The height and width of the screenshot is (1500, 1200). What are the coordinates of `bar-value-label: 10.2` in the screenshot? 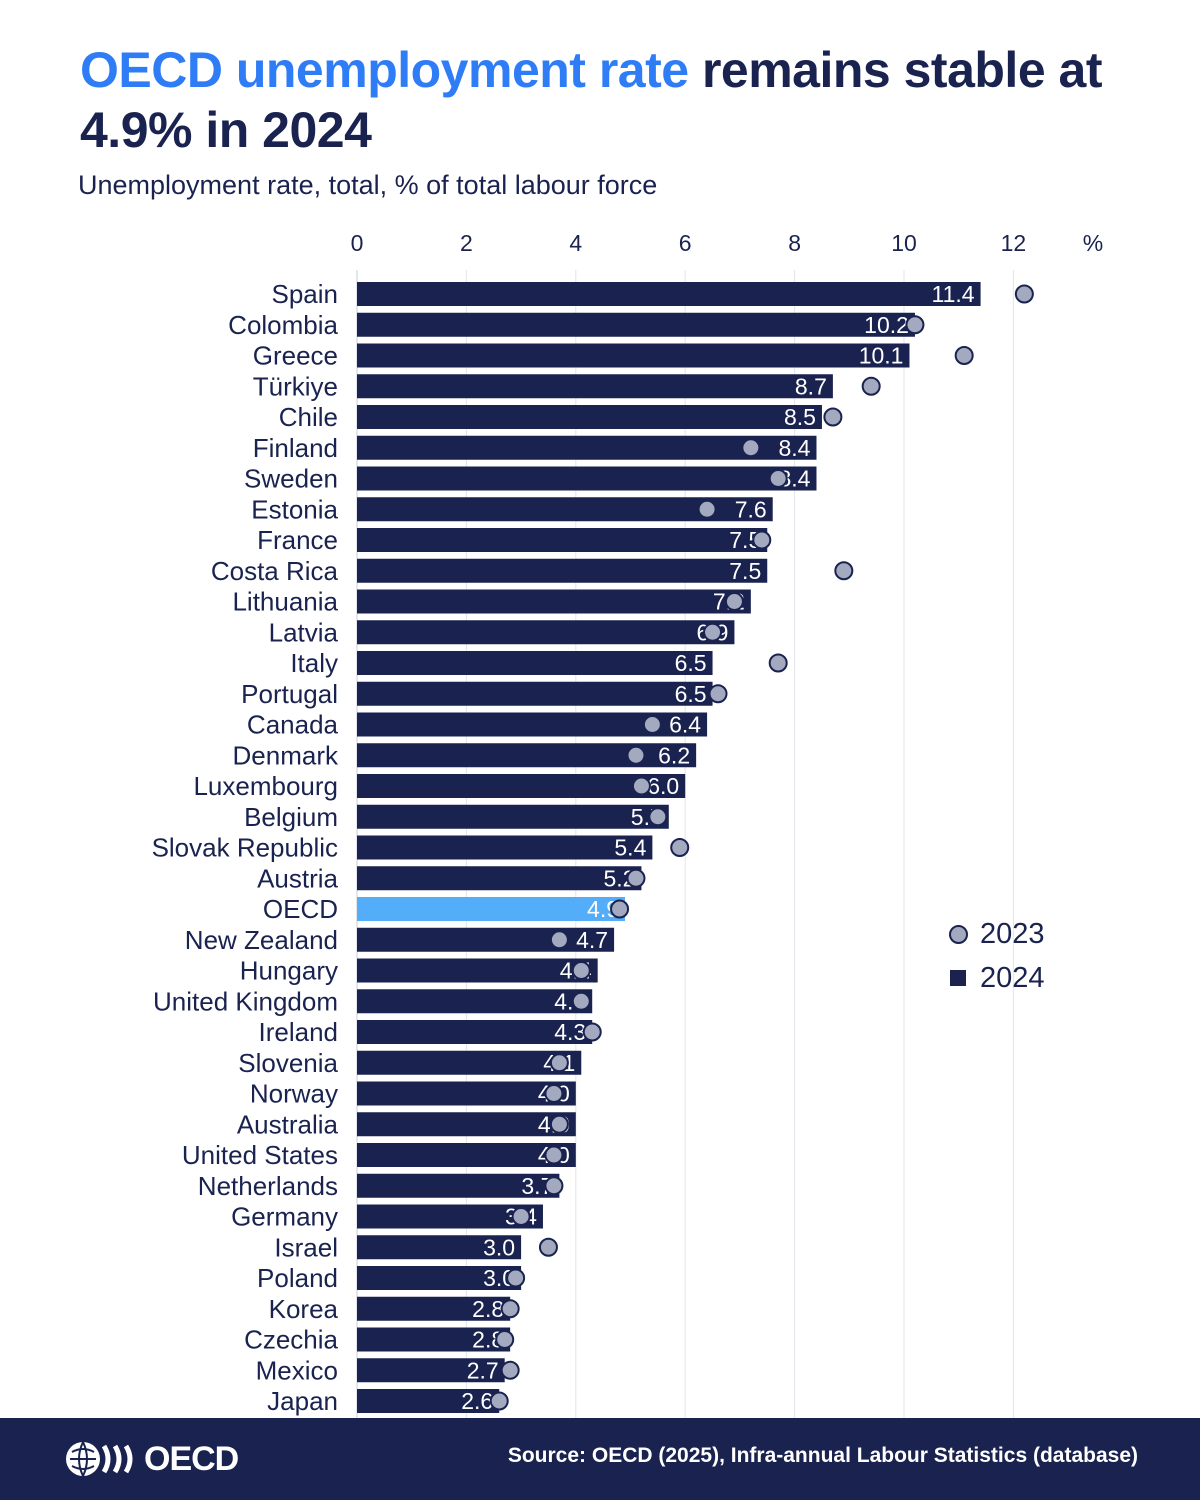 It's located at (886, 325).